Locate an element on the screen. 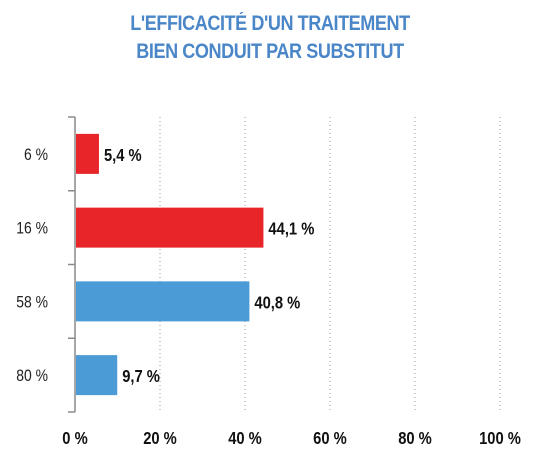 This screenshot has width=540, height=460. x-tick-label-5: 100 % is located at coordinates (500, 439).